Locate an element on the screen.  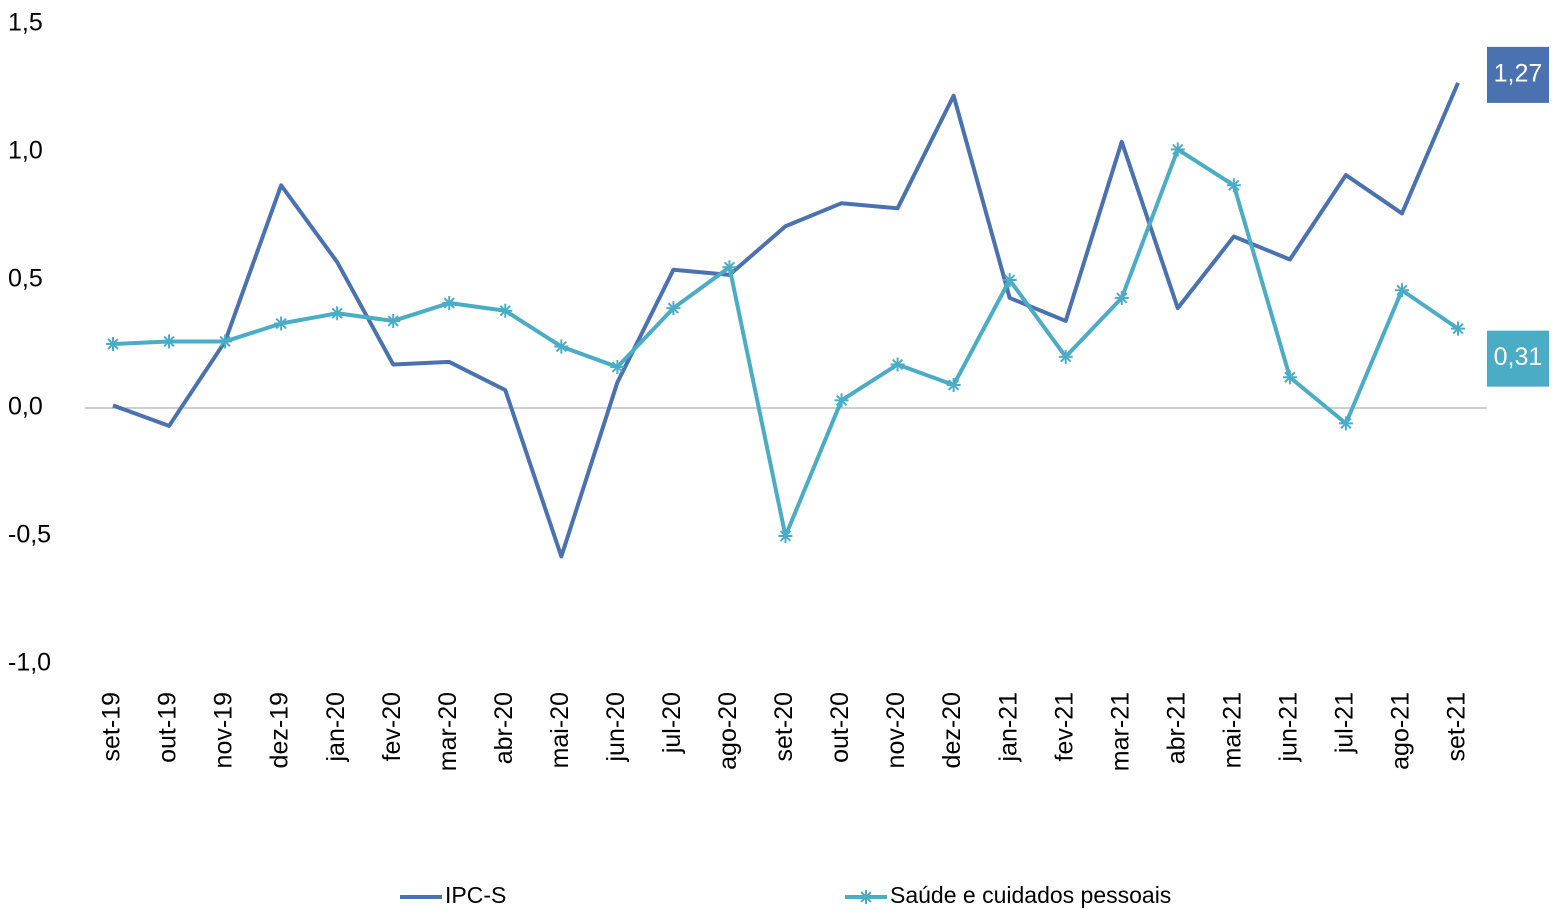
x-tick-label: abr-20 is located at coordinates (504, 728).